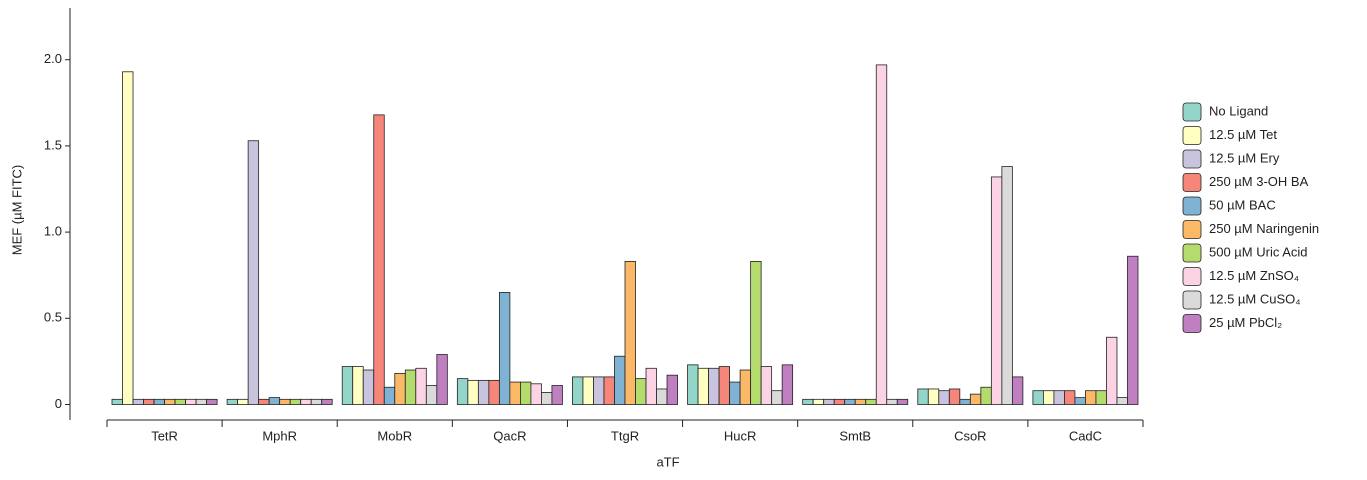 This screenshot has width=1367, height=480. Describe the element at coordinates (740, 435) in the screenshot. I see `x-tick-label: HucR` at that location.